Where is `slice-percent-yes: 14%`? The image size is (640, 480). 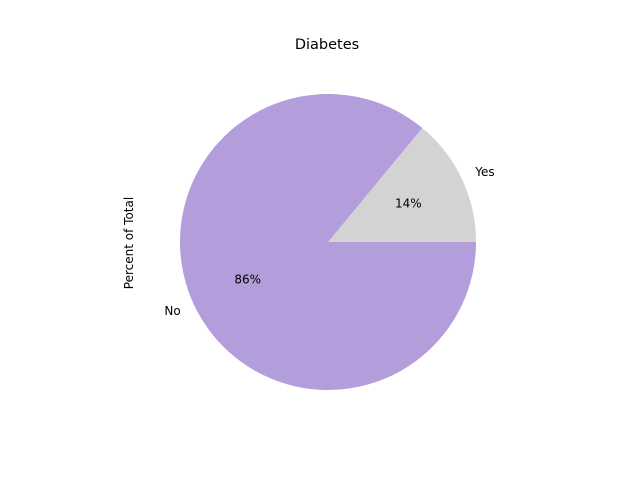 slice-percent-yes: 14% is located at coordinates (408, 204).